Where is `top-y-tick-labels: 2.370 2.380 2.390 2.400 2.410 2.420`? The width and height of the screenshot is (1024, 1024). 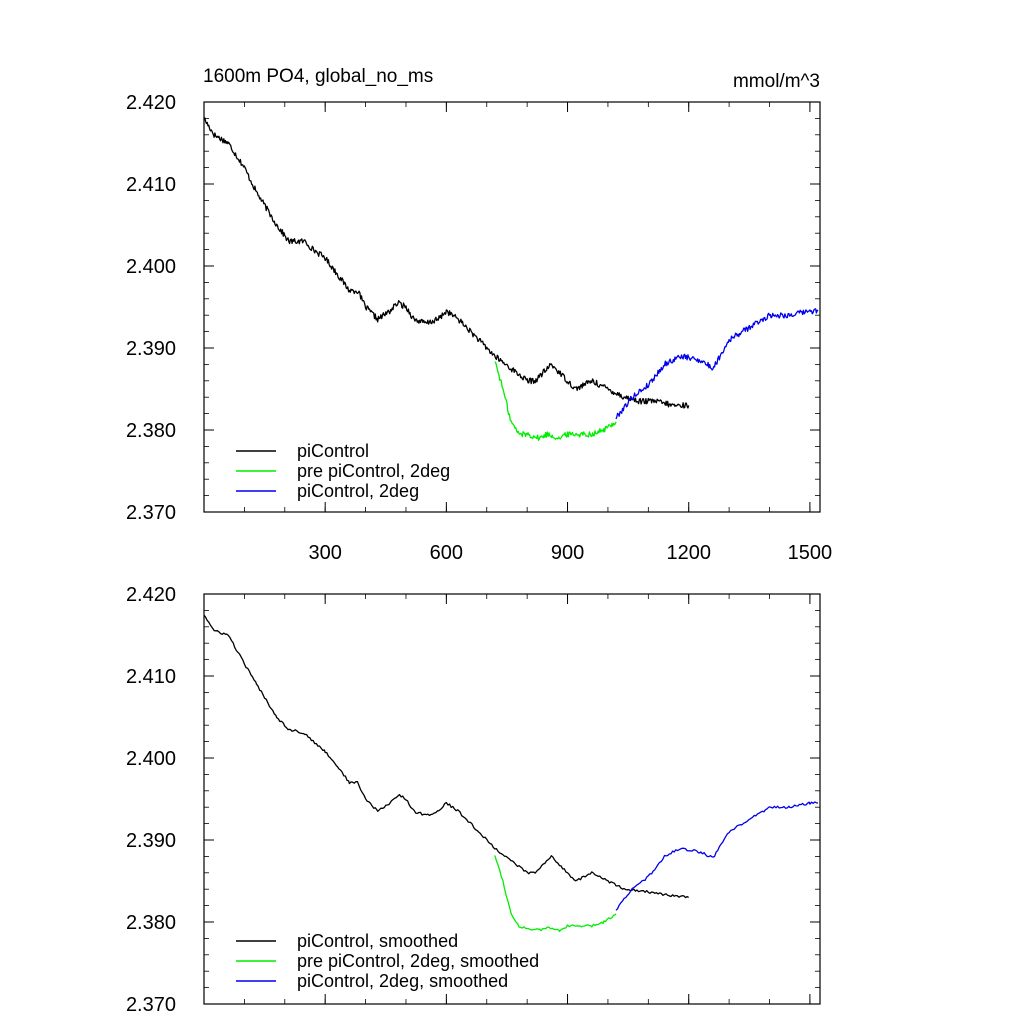
top-y-tick-labels: 2.370 2.380 2.390 2.400 2.410 2.420 is located at coordinates (151, 308).